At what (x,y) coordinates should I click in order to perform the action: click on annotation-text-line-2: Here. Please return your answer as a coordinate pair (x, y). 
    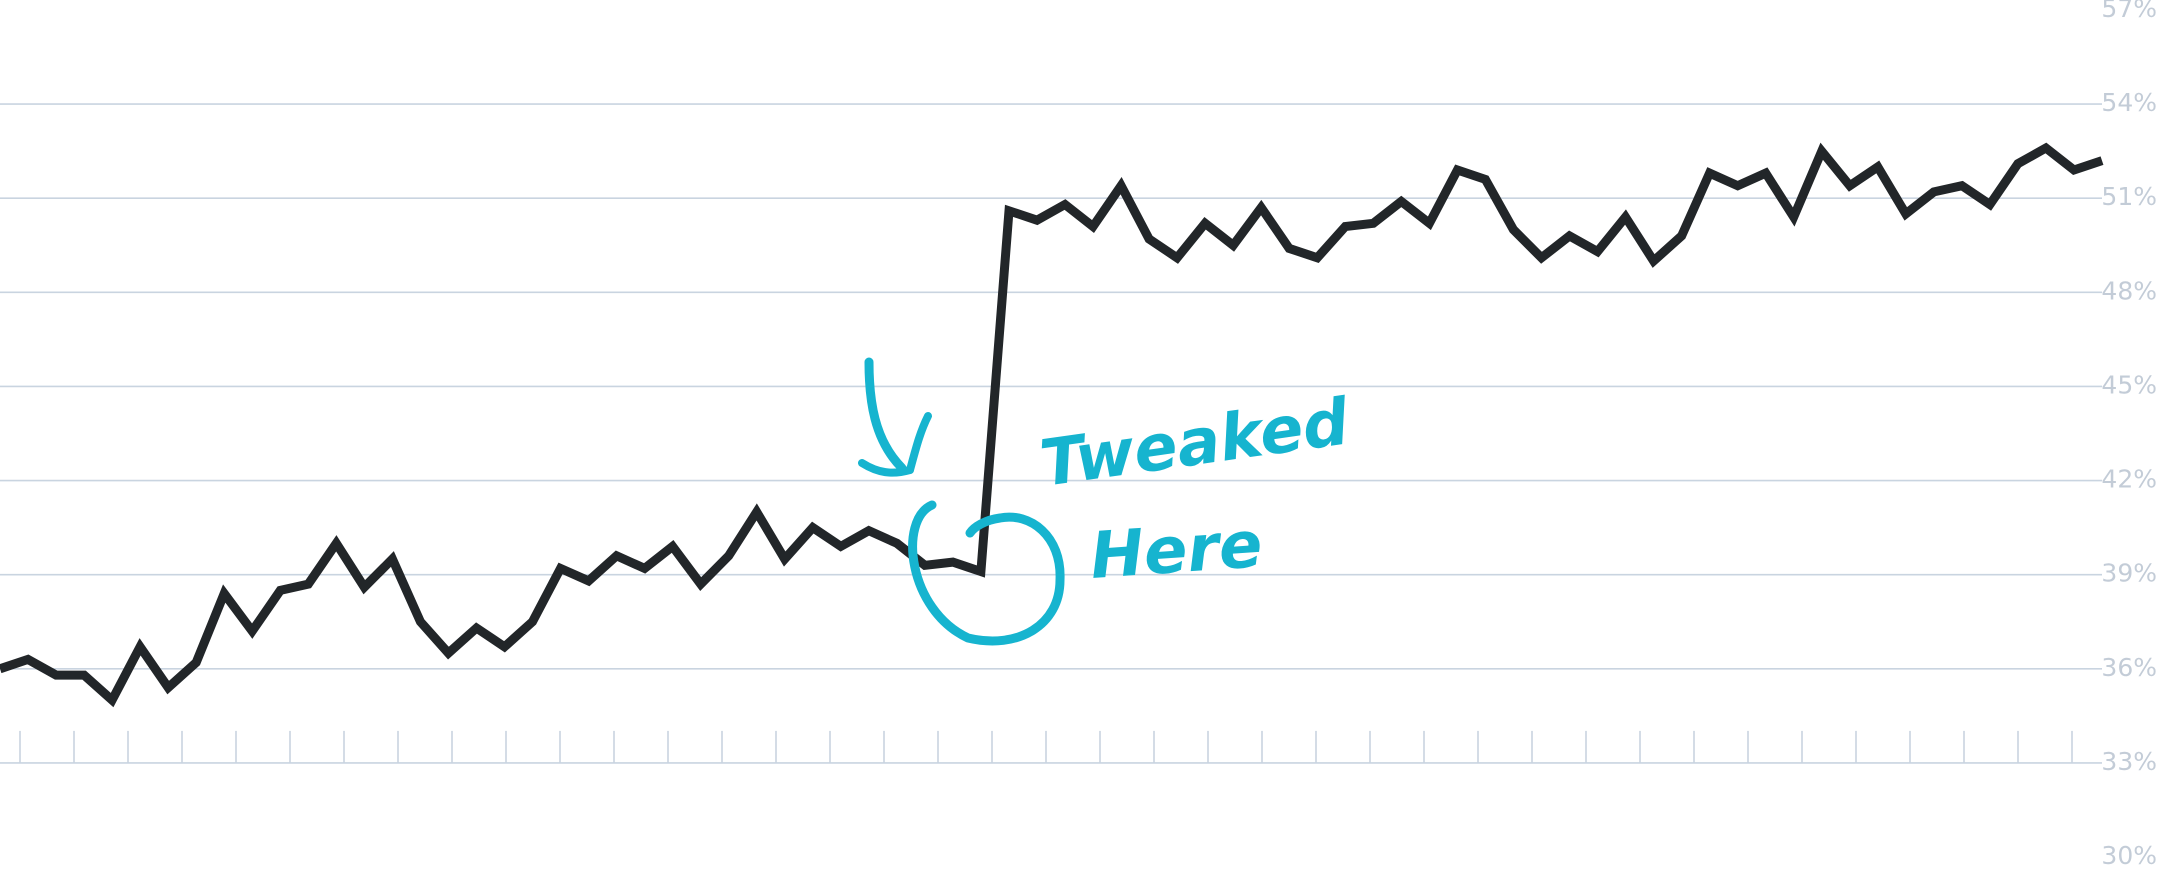
    Looking at the image, I should click on (1176, 551).